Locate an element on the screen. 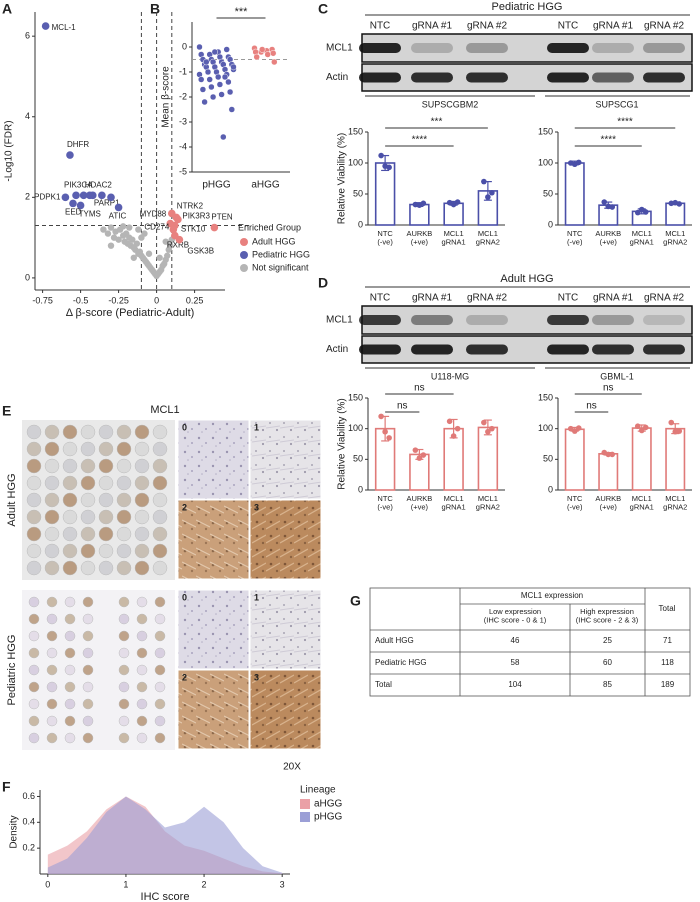 The image size is (700, 902). text-line: gRNA2 is located at coordinates (488, 241).